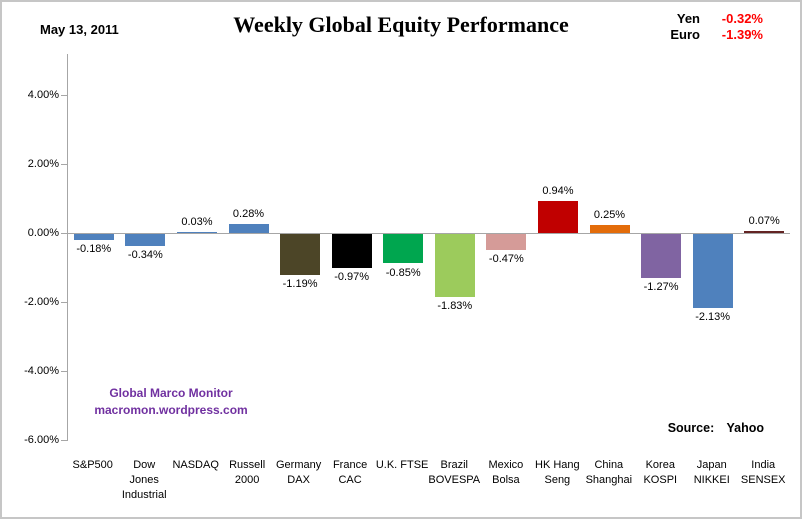  What do you see at coordinates (350, 465) in the screenshot?
I see `x-axis-label-line: France` at bounding box center [350, 465].